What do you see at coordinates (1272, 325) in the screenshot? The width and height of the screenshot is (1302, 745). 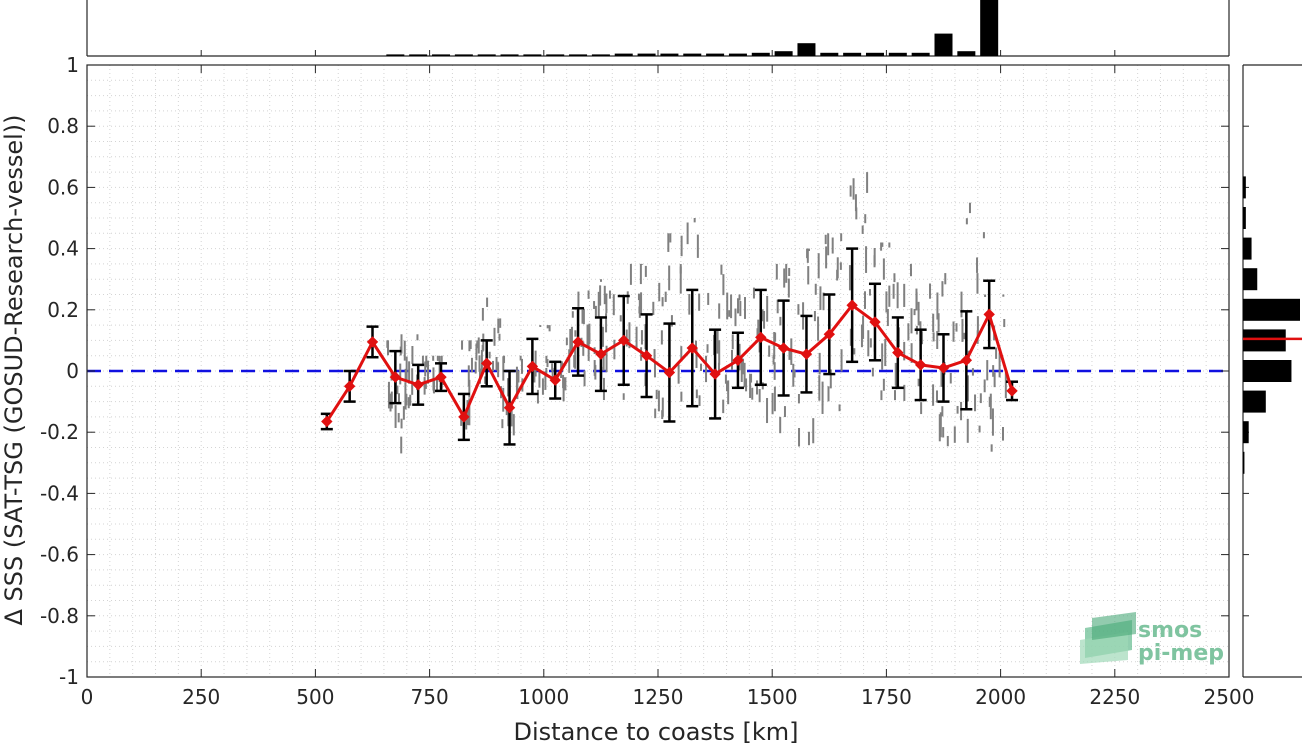 I see `right-histogram` at bounding box center [1272, 325].